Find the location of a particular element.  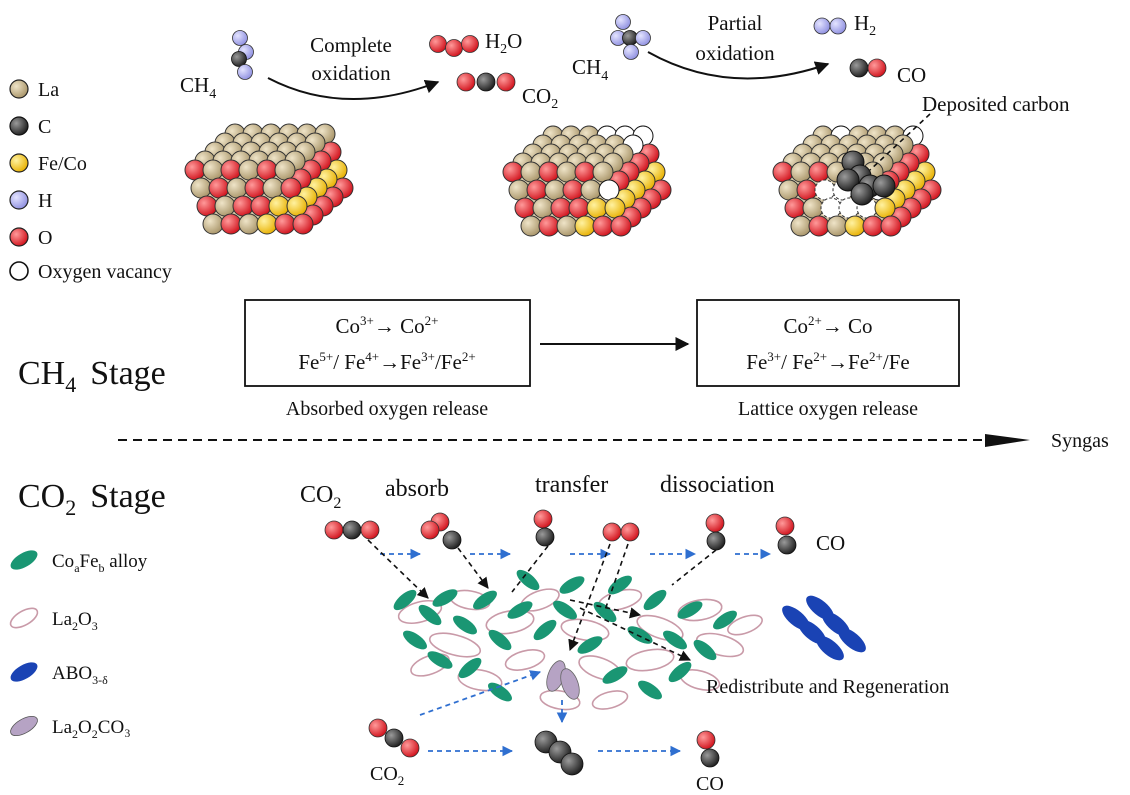

legend-h-label: H is located at coordinates (45, 201).